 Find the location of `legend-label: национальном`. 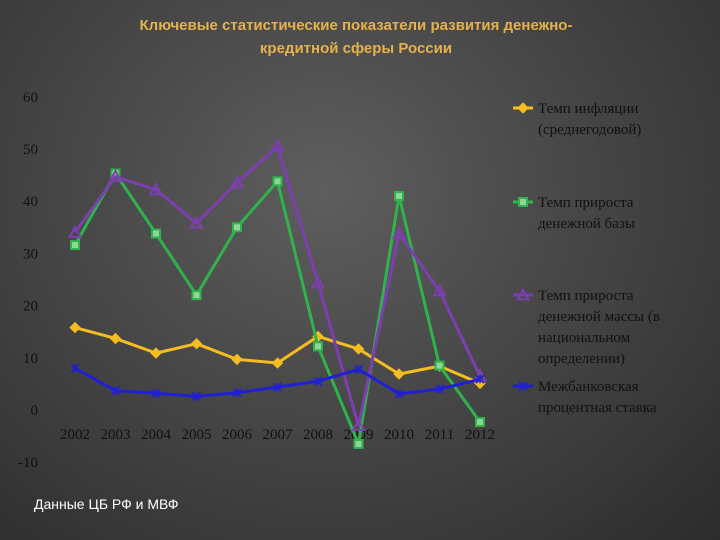

legend-label: национальном is located at coordinates (584, 338).